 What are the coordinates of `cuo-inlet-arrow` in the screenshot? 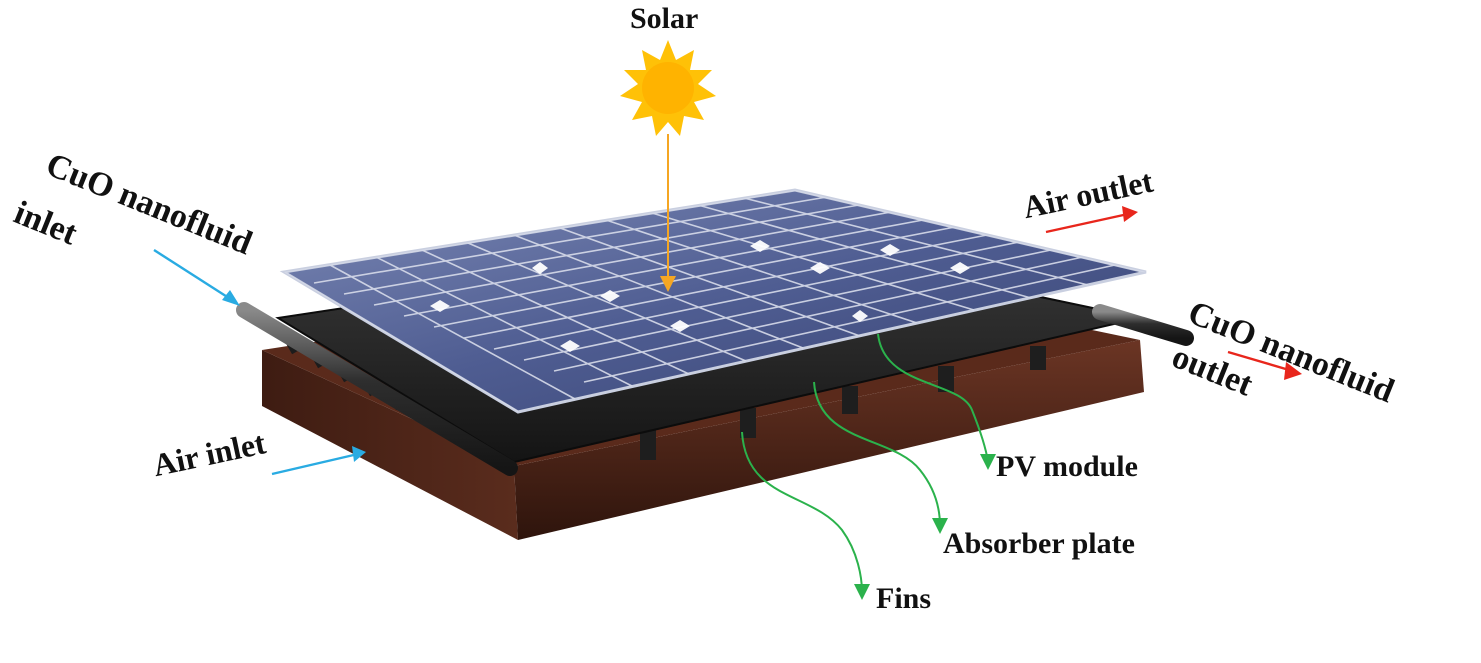 It's located at (196, 277).